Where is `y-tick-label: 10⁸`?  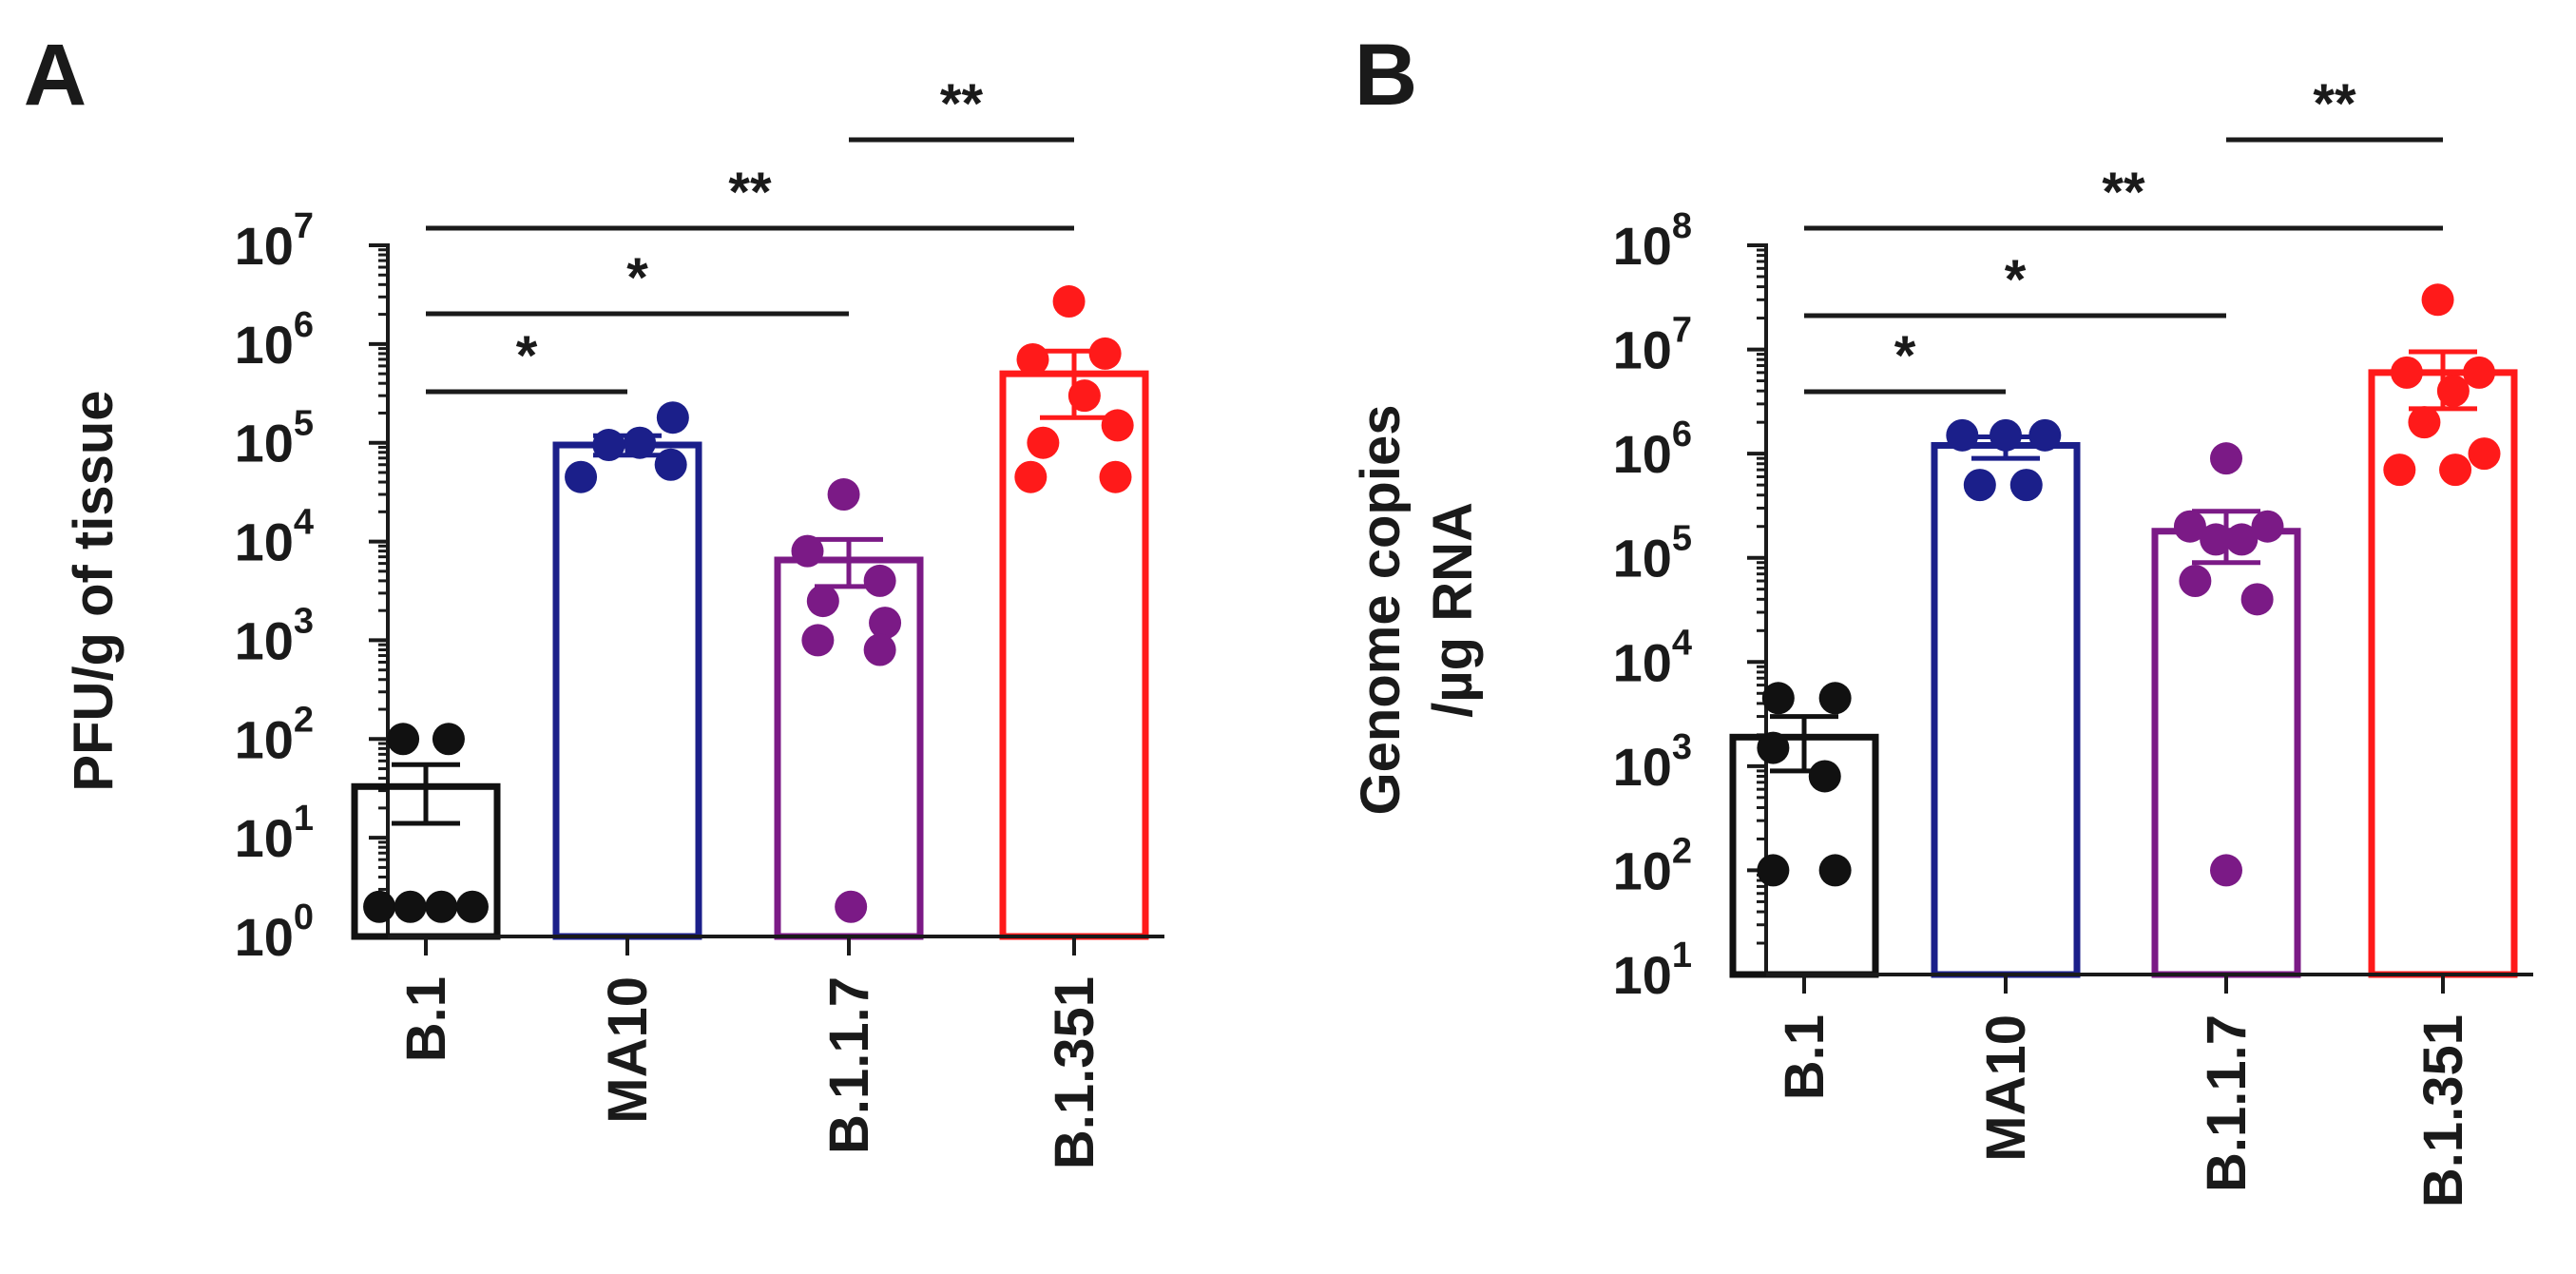 y-tick-label: 10⁸ is located at coordinates (1652, 241).